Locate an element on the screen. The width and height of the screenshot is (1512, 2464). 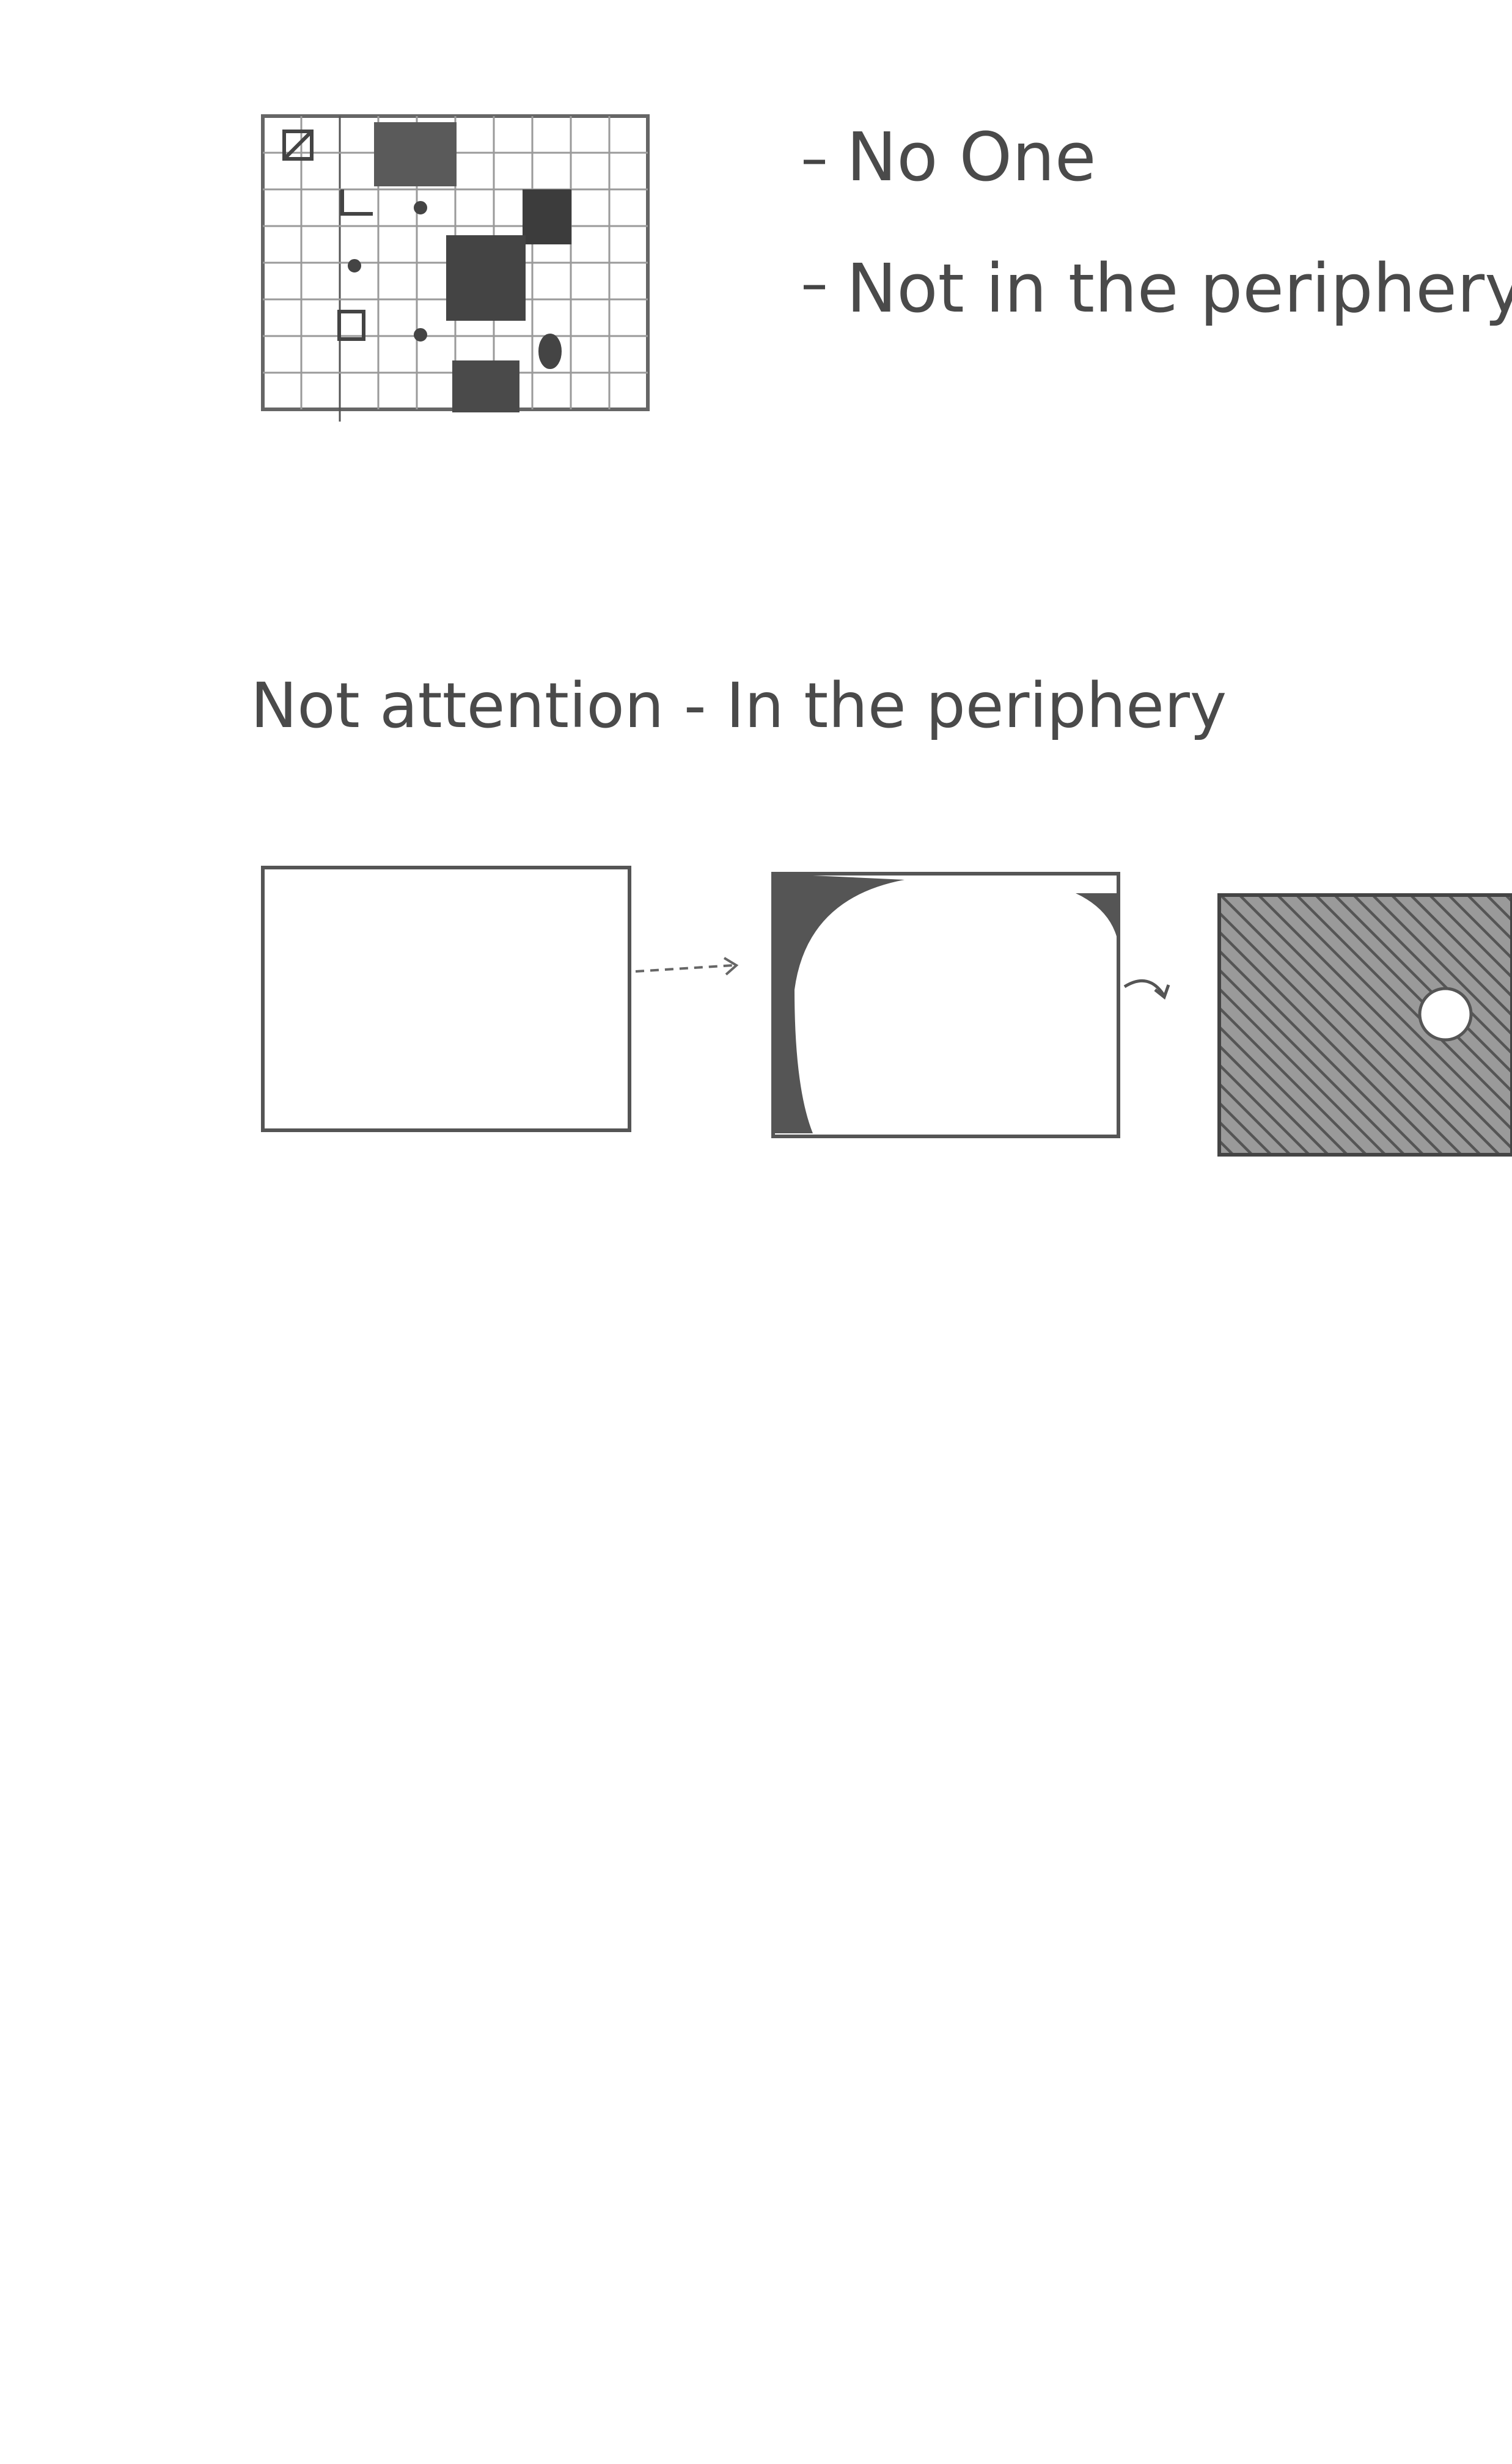
grid-sketch is located at coordinates (456, 268).